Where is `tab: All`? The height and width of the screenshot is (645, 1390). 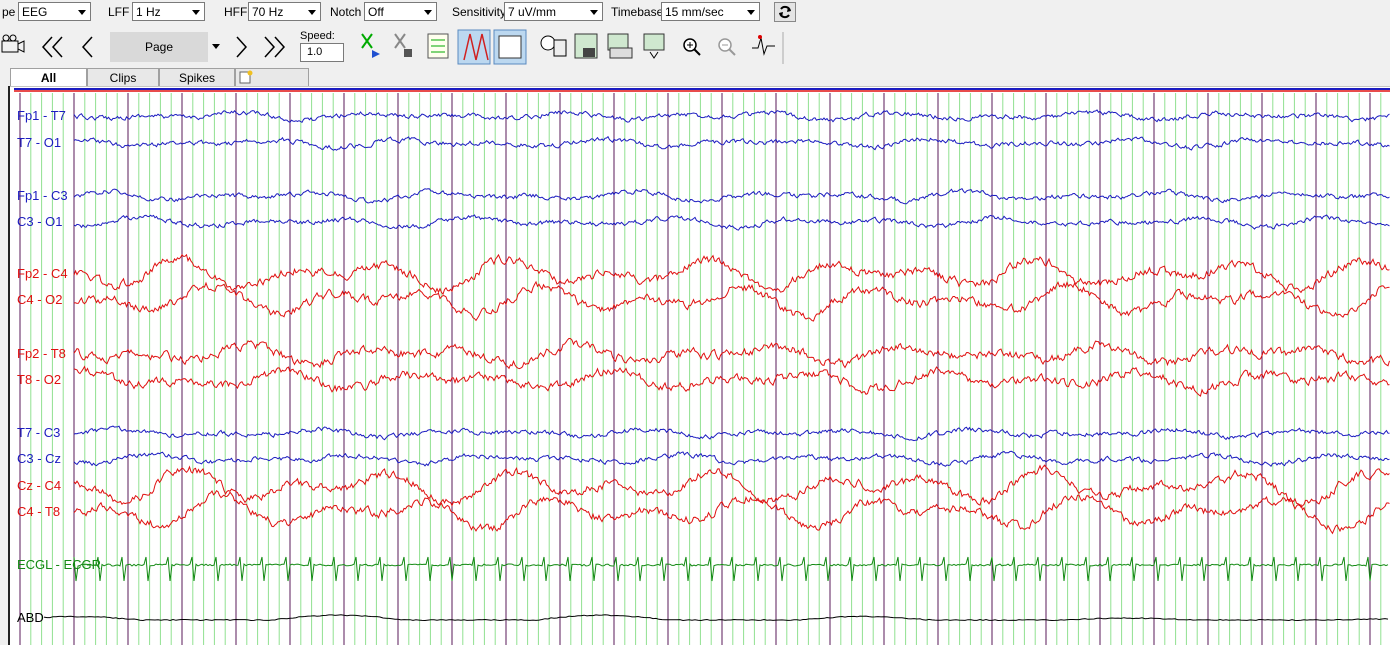
tab: All is located at coordinates (48, 77).